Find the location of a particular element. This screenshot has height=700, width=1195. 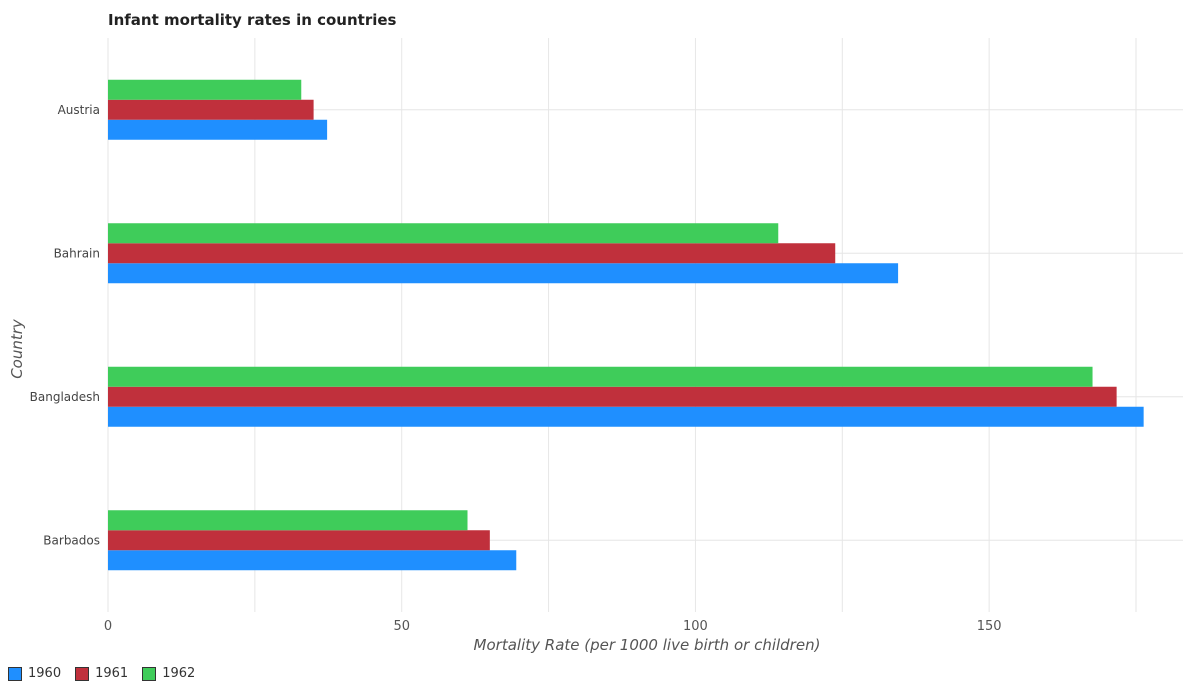

legend-item-1960: 1960 is located at coordinates (34, 673).